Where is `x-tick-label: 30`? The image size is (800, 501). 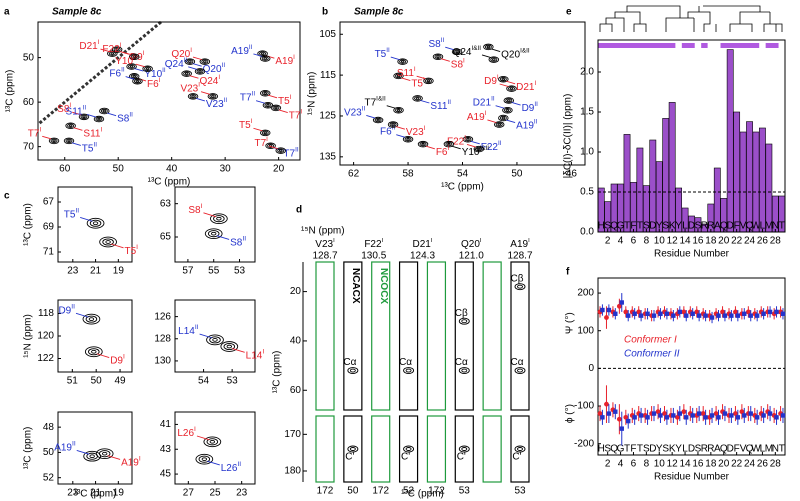 x-tick-label: 30 is located at coordinates (226, 169).